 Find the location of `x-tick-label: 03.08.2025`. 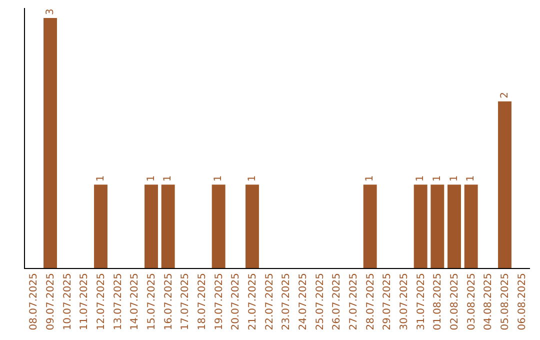

x-tick-label: 03.08.2025 is located at coordinates (472, 301).